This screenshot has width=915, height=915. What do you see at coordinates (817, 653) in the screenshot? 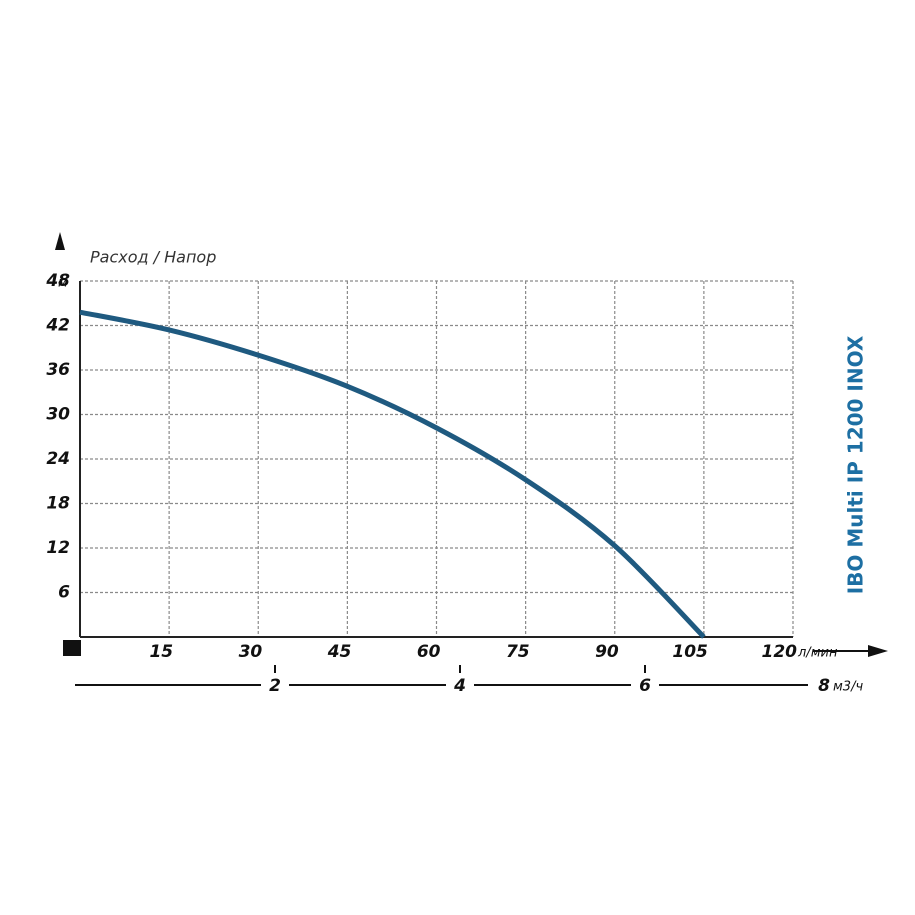
I see `x-unit: л/мин` at bounding box center [817, 653].